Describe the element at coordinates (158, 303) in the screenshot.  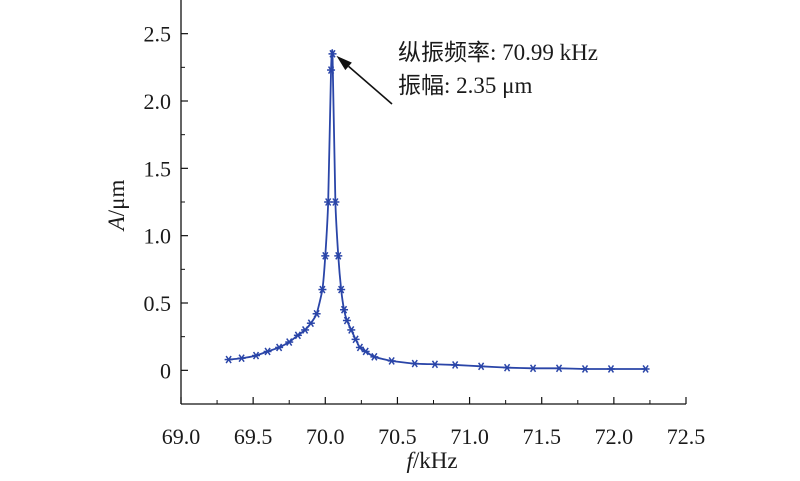
I see `y-tick-label: 0.5` at that location.